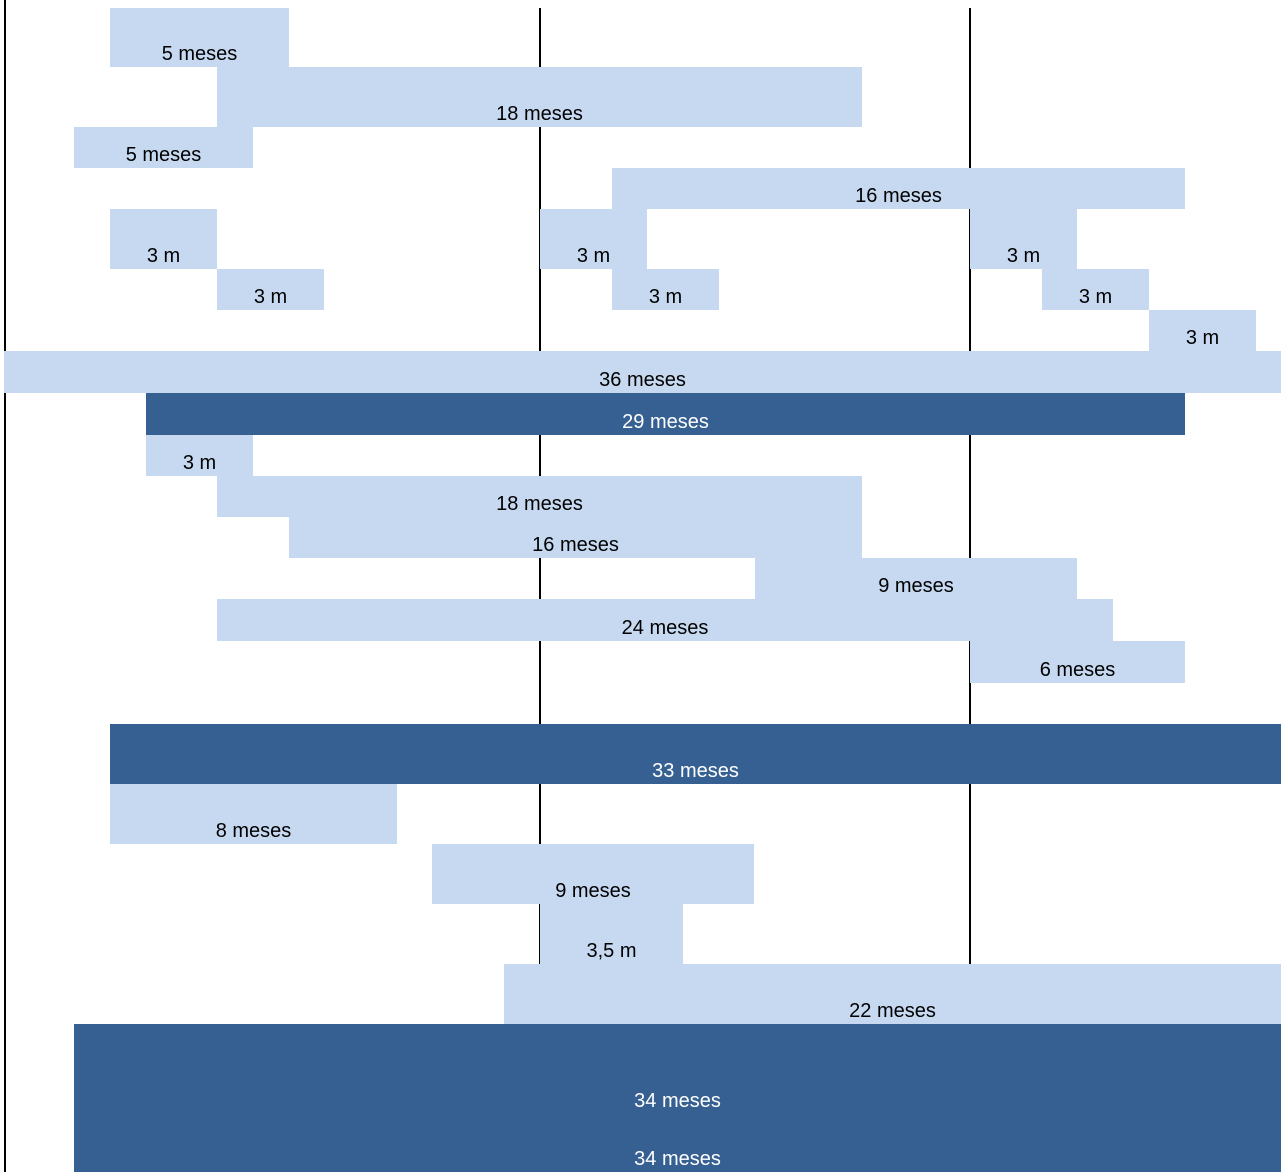 The height and width of the screenshot is (1172, 1281). What do you see at coordinates (695, 754) in the screenshot?
I see `task-bar: 33 meses` at bounding box center [695, 754].